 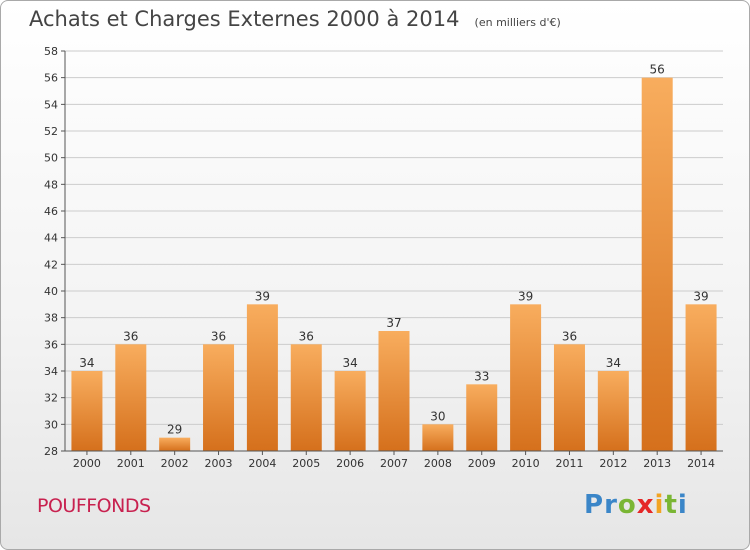 What do you see at coordinates (701, 463) in the screenshot?
I see `x-tick-label: 2014` at bounding box center [701, 463].